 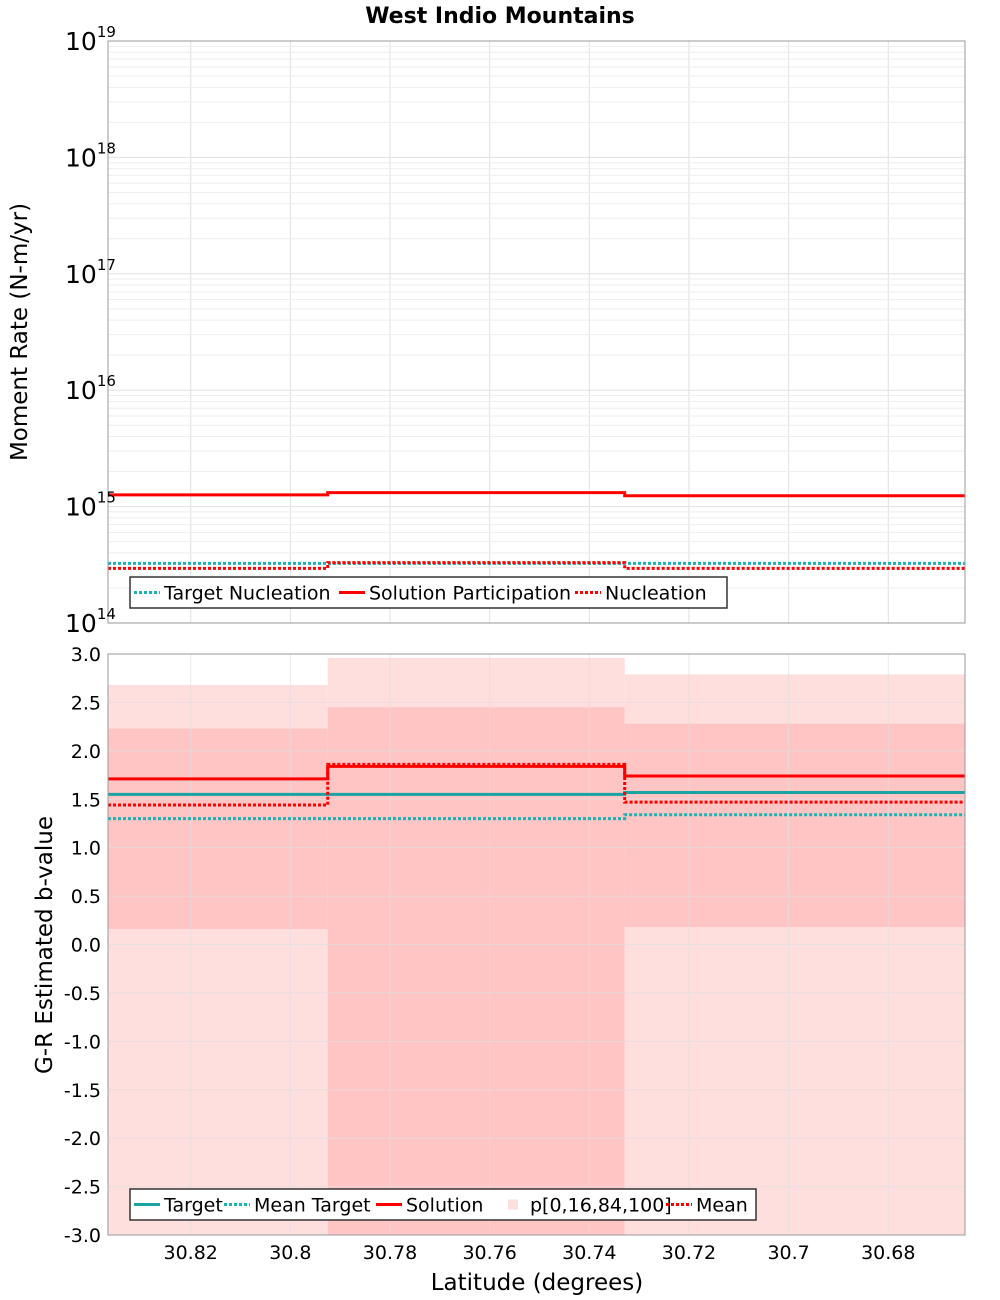 What do you see at coordinates (536, 772) in the screenshot?
I see `b-value-series-solution` at bounding box center [536, 772].